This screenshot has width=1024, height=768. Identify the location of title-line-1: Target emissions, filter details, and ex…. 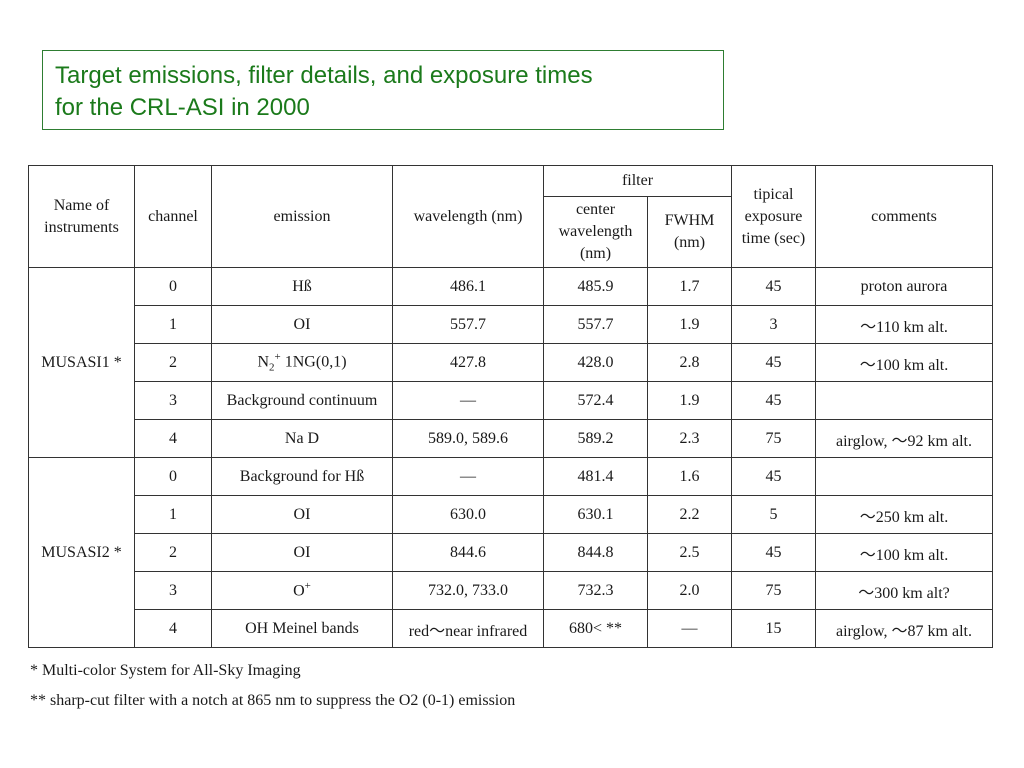
(324, 75).